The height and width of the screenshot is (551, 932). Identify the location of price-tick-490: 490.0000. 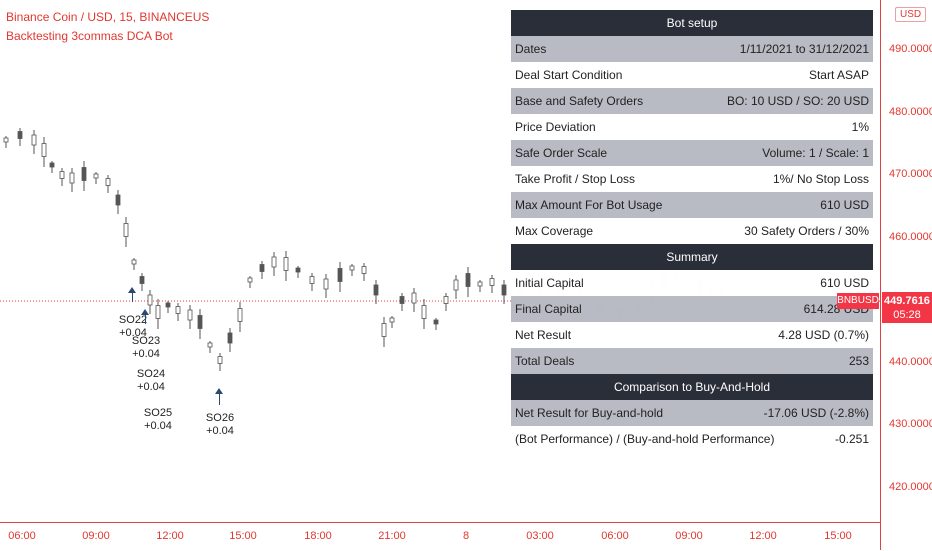
(910, 49).